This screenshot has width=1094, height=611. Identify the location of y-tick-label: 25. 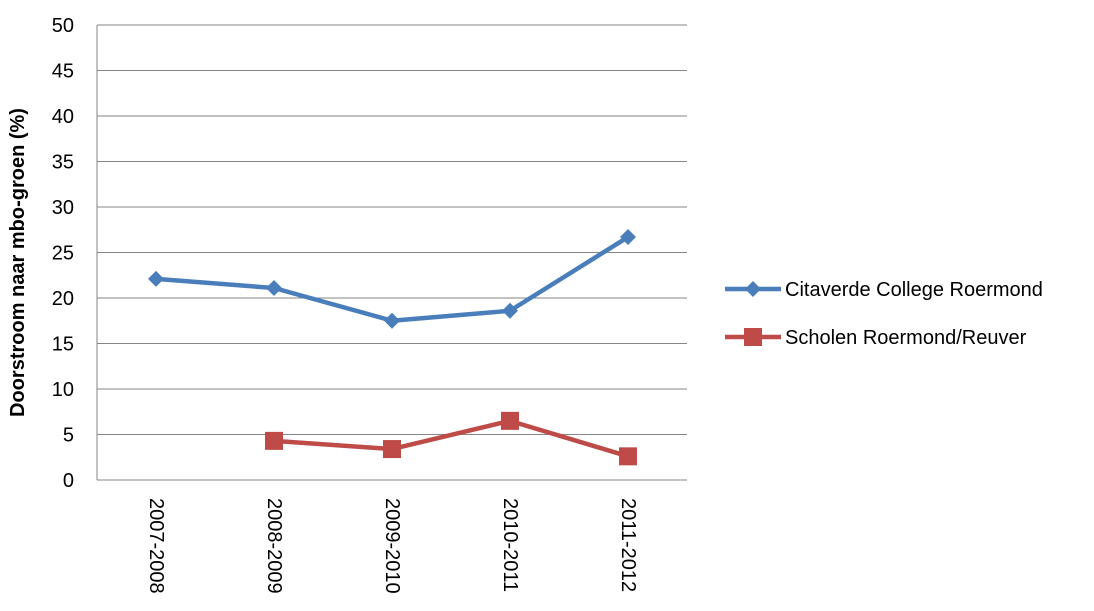
(63, 254).